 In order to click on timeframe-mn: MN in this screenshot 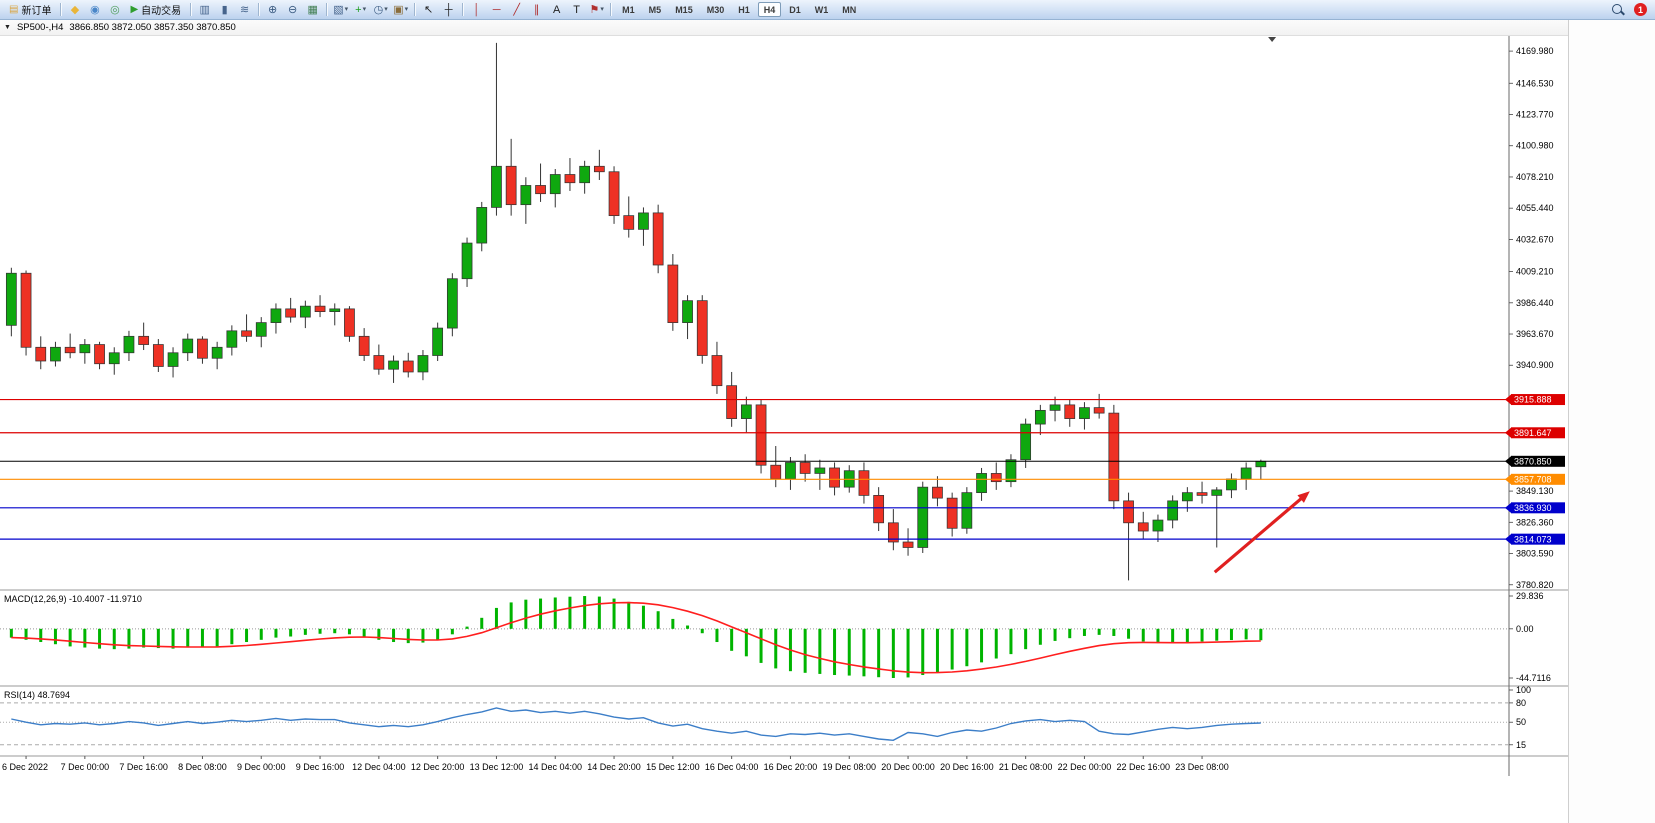, I will do `click(849, 10)`.